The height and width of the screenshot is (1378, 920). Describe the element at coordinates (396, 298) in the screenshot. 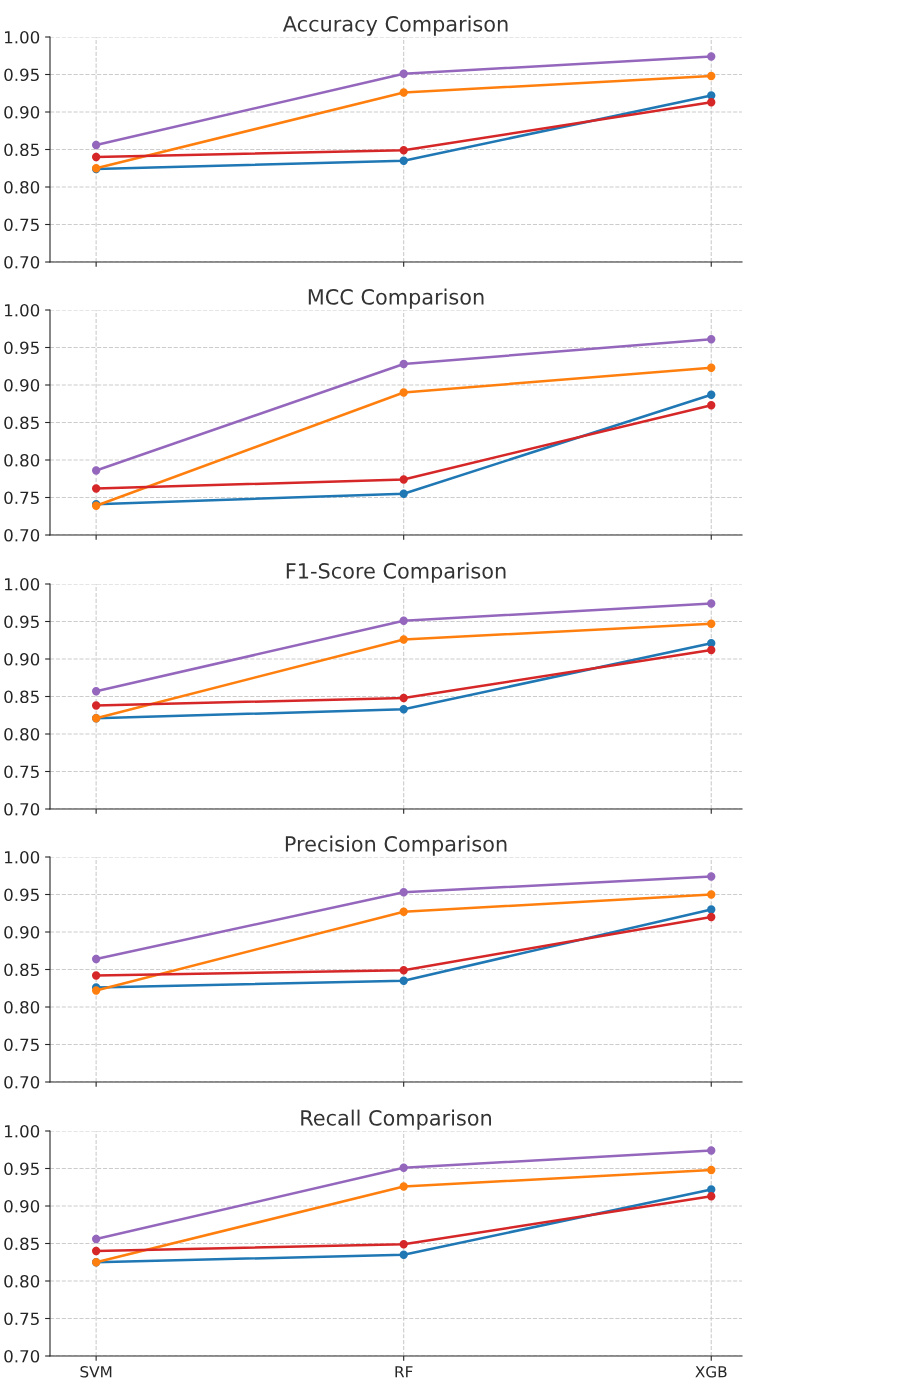

I see `chart-title: MCC Comparison` at that location.